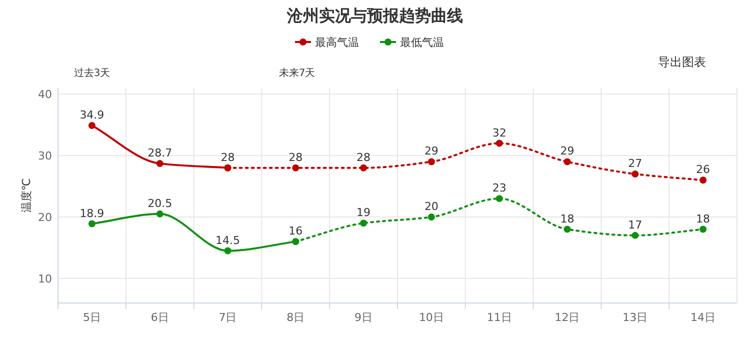 The width and height of the screenshot is (750, 342). What do you see at coordinates (635, 163) in the screenshot?
I see `data-label: 27` at bounding box center [635, 163].